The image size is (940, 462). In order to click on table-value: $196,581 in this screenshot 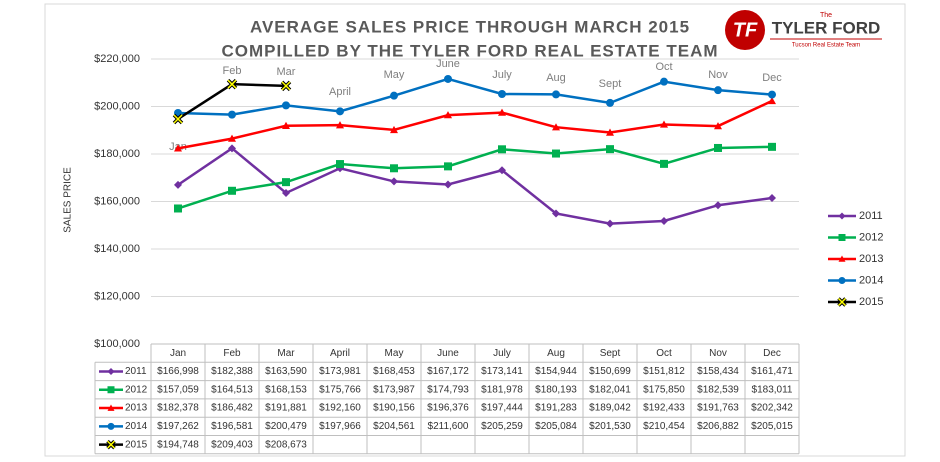, I will do `click(232, 426)`.